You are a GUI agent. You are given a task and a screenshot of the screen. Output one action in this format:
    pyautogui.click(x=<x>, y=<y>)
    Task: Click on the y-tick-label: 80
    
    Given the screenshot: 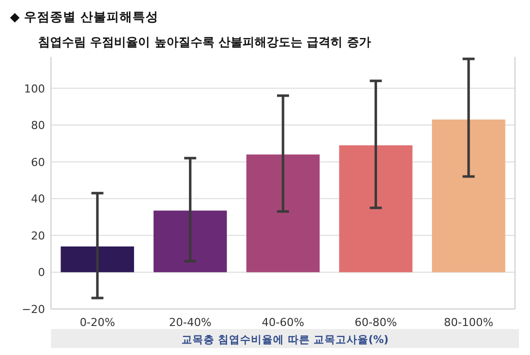 What is the action you would take?
    pyautogui.click(x=38, y=125)
    